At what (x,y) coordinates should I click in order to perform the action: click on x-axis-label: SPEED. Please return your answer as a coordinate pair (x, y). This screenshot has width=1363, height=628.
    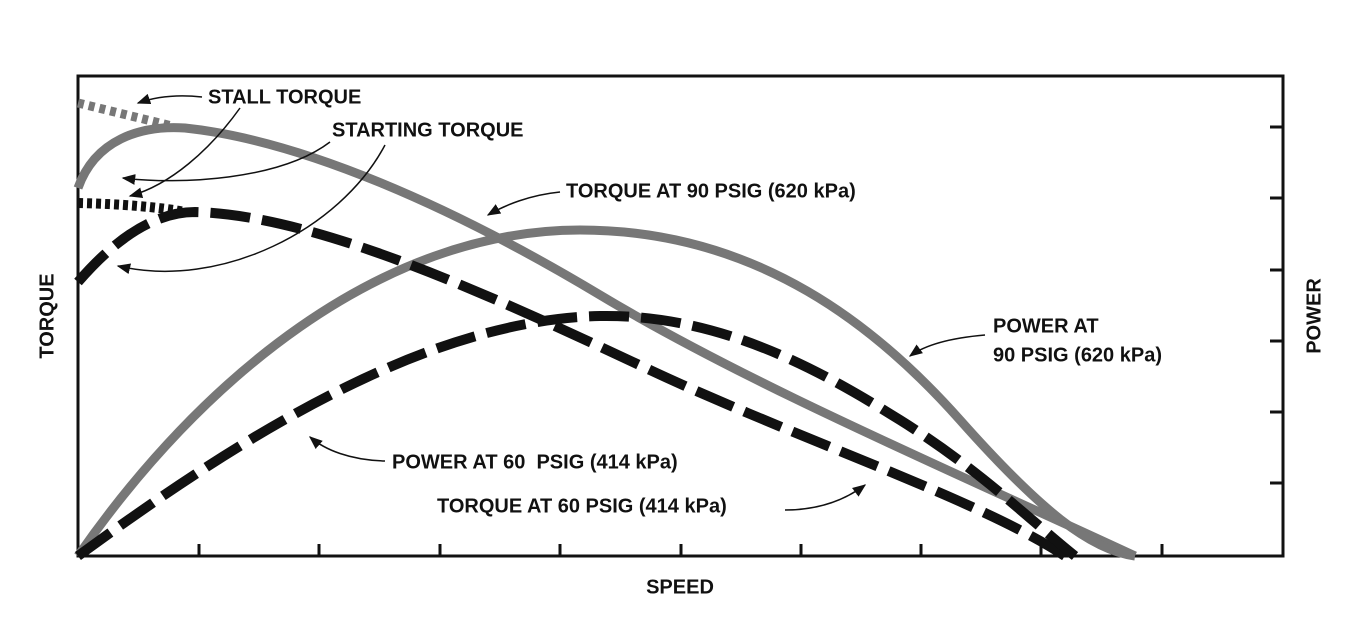
    Looking at the image, I should click on (680, 587).